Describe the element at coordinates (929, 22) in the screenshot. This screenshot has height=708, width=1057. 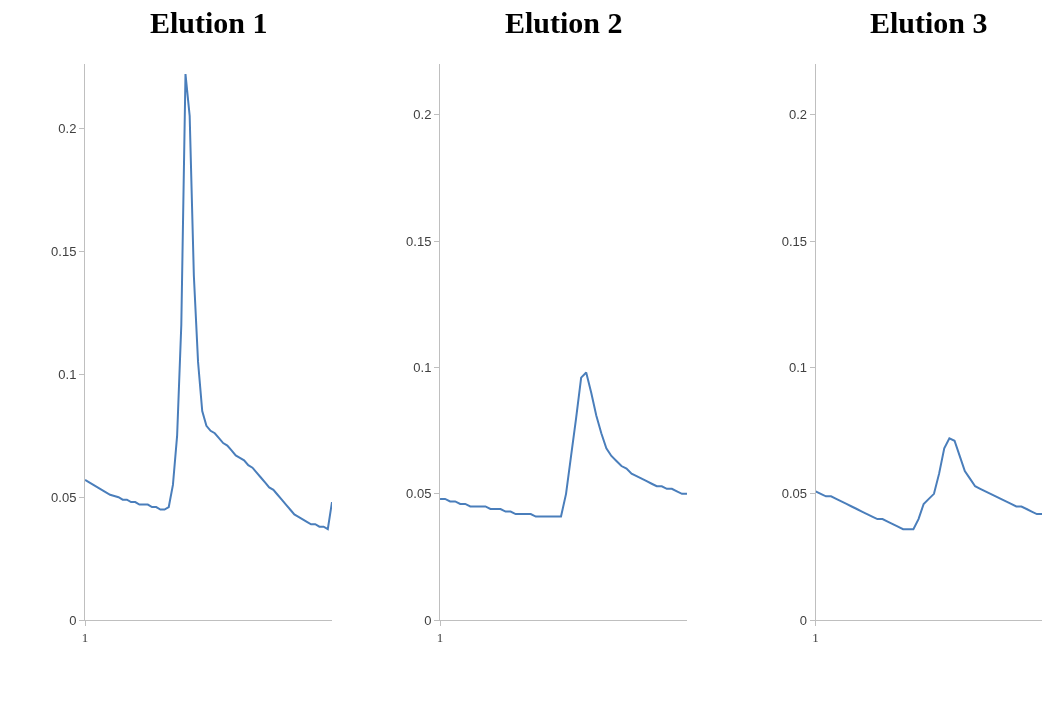
I see `chart-title: Elution 3` at that location.